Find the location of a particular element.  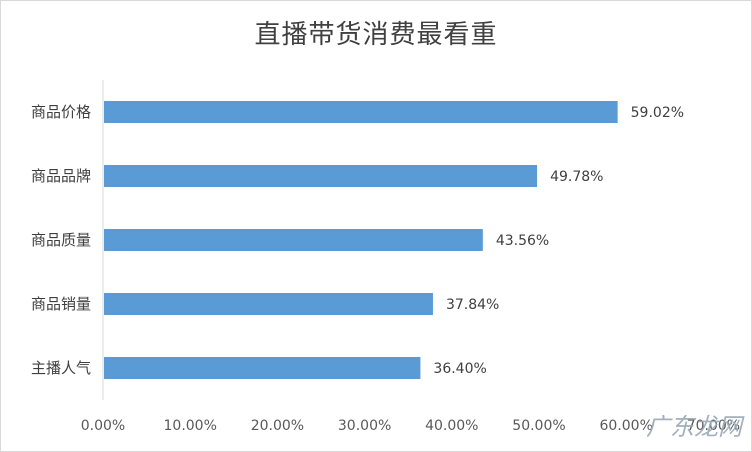

data-label: 43.56% is located at coordinates (522, 241).